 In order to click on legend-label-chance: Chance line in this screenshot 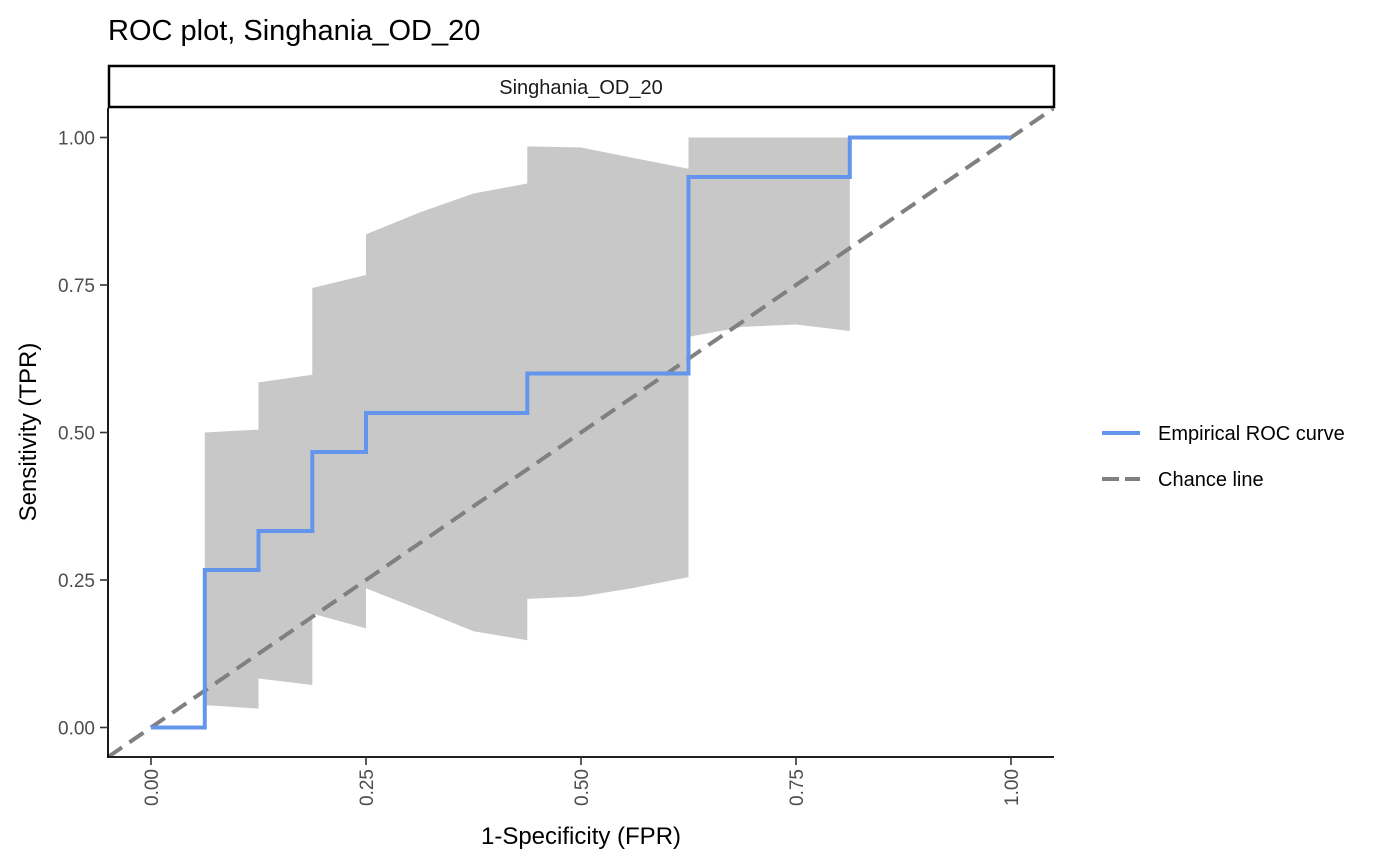, I will do `click(1211, 480)`.